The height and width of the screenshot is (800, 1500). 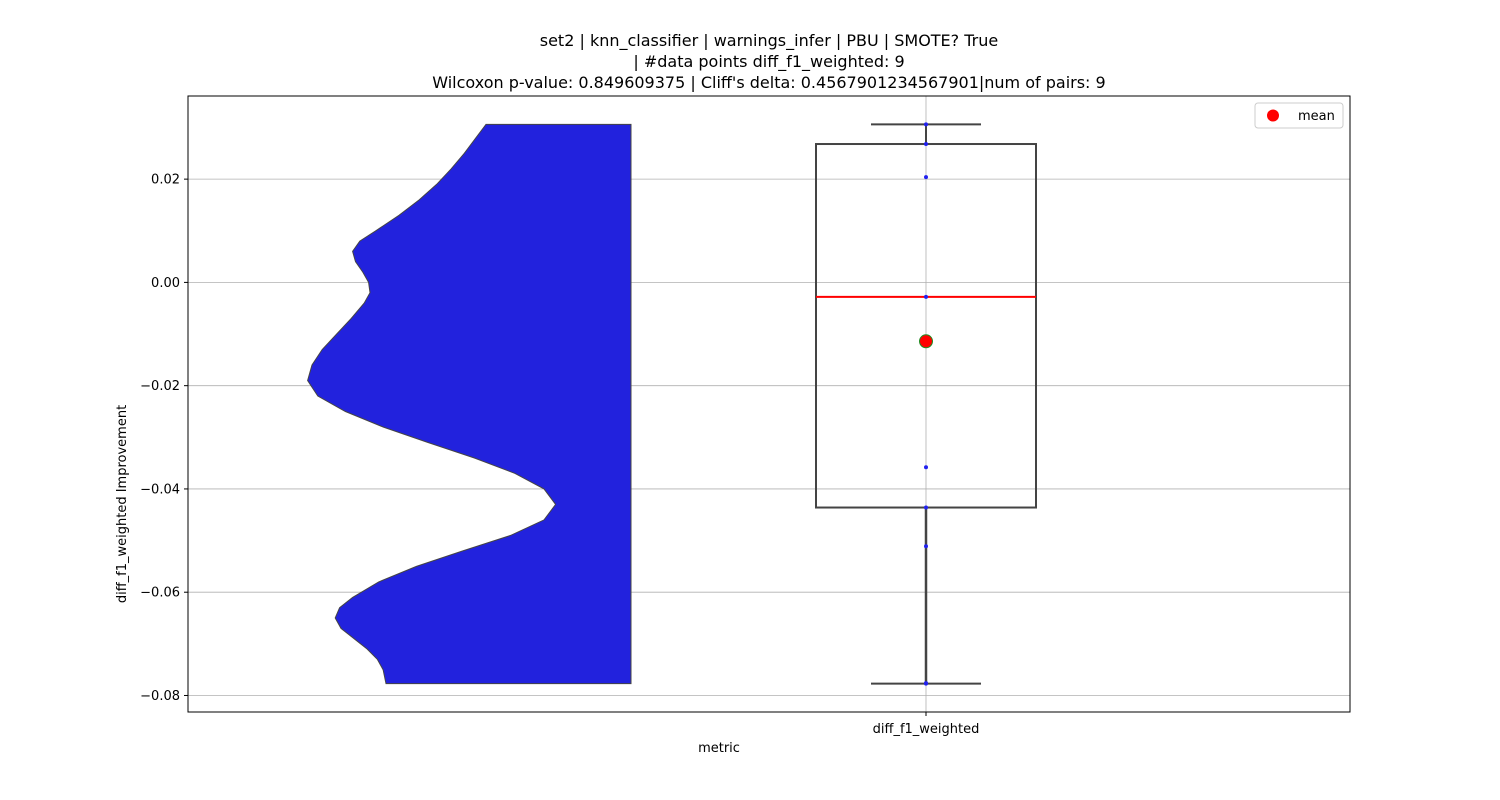 What do you see at coordinates (165, 283) in the screenshot?
I see `y-tick-label: 0.00` at bounding box center [165, 283].